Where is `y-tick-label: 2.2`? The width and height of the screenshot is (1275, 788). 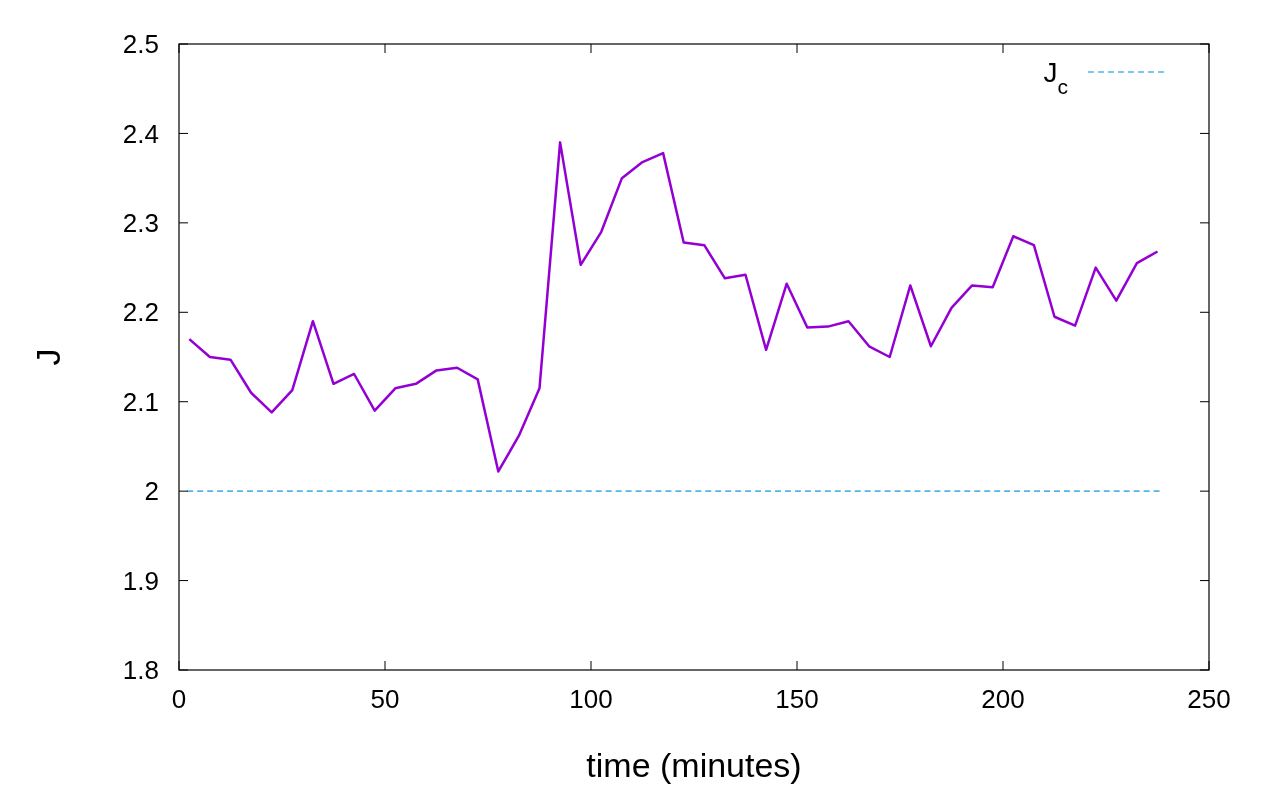 y-tick-label: 2.2 is located at coordinates (140, 312).